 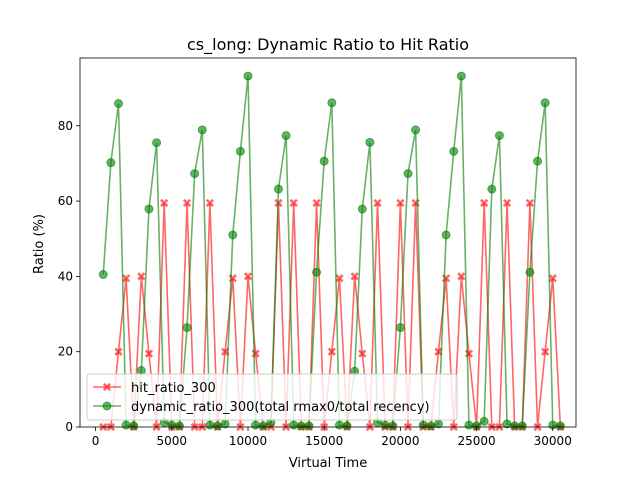 What do you see at coordinates (324, 441) in the screenshot?
I see `x-tick-label: 15000` at bounding box center [324, 441].